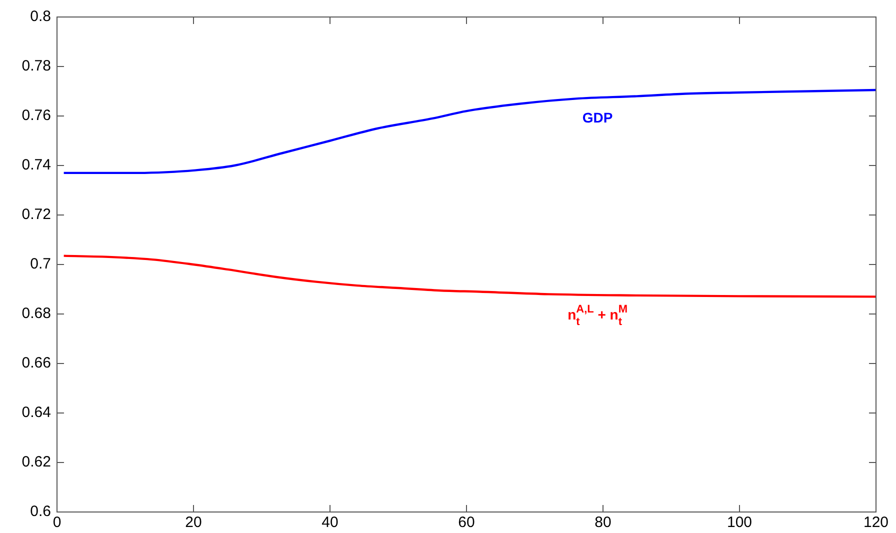 The image size is (896, 533). What do you see at coordinates (36, 313) in the screenshot?
I see `y-tick-label: 0.68` at bounding box center [36, 313].